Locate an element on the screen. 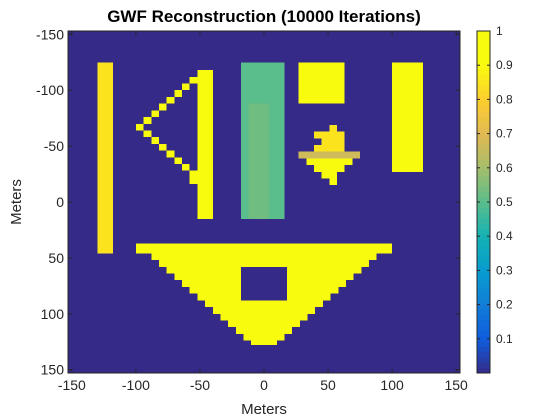 This screenshot has width=560, height=420. colorbar-tick-label: 0.8 is located at coordinates (504, 99).